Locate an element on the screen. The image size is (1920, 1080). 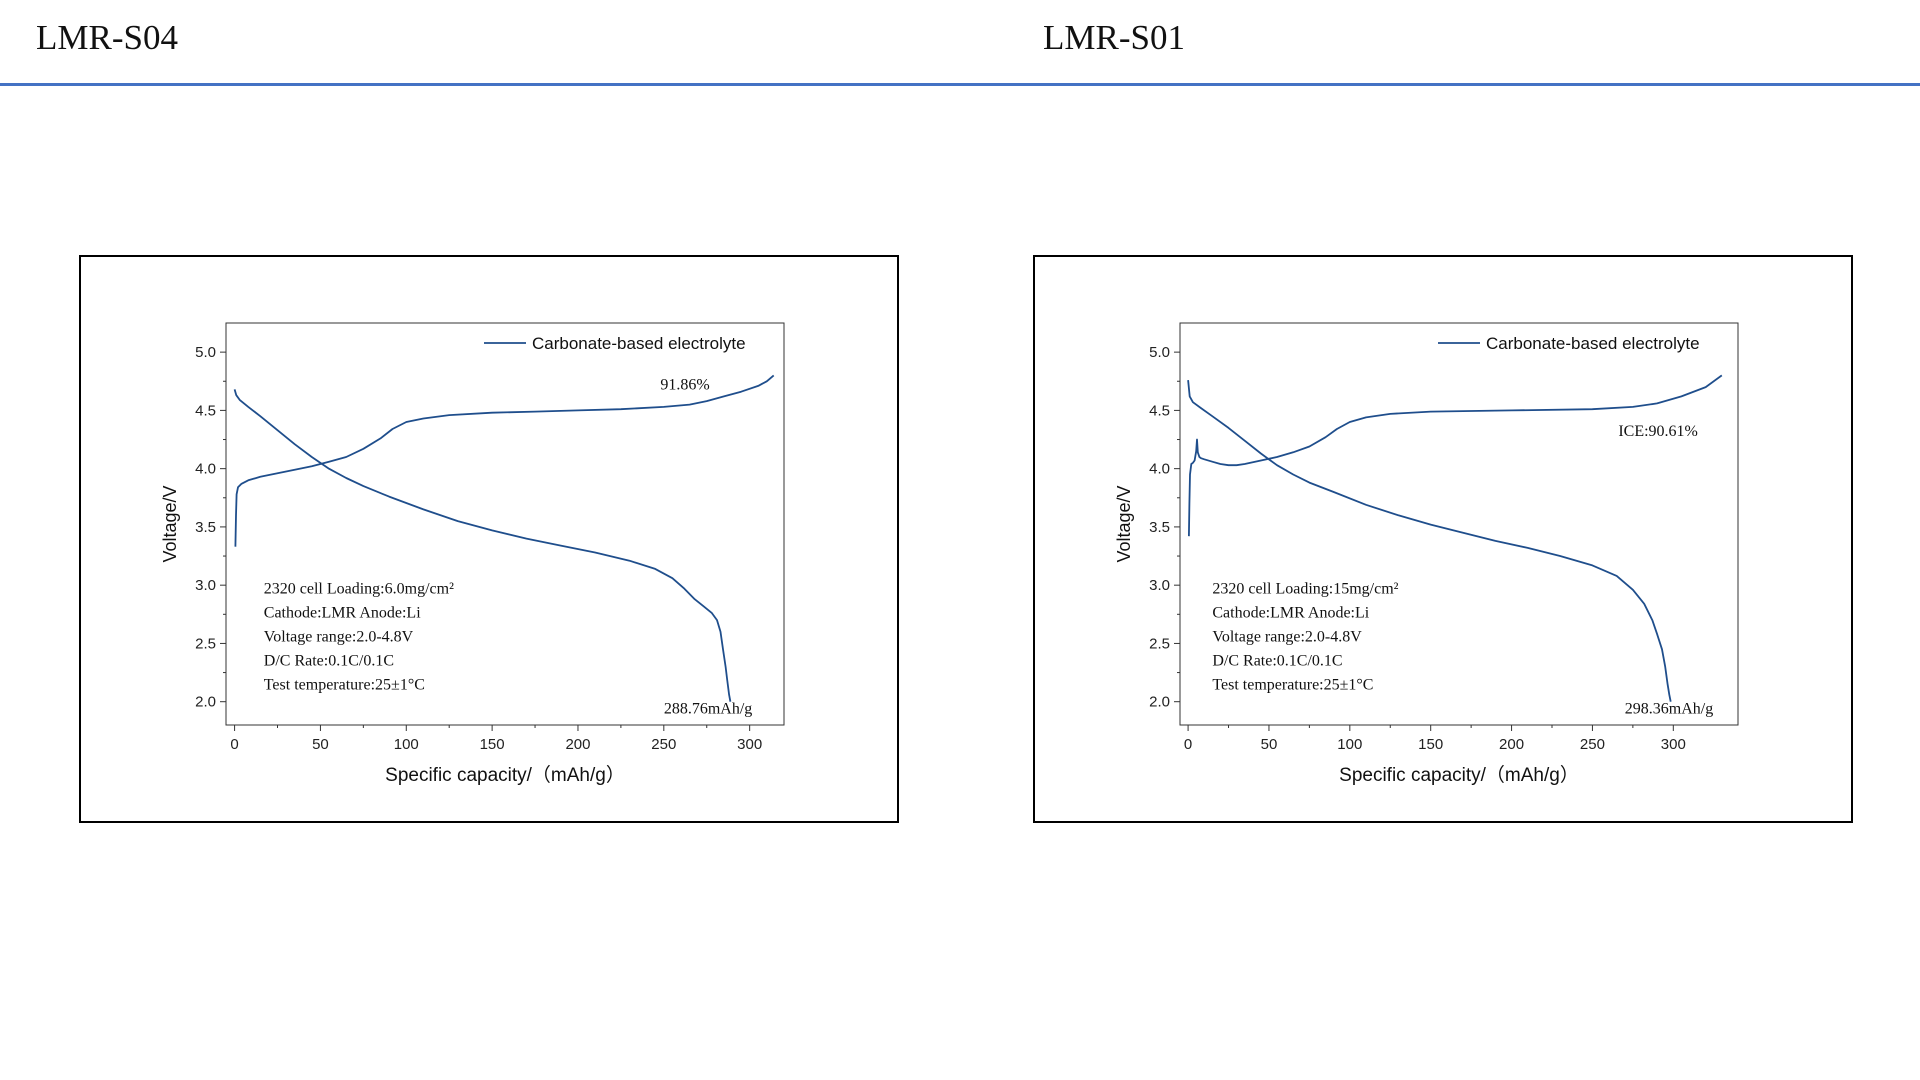
data-annotation: 298.36mAh/g is located at coordinates (1669, 708).